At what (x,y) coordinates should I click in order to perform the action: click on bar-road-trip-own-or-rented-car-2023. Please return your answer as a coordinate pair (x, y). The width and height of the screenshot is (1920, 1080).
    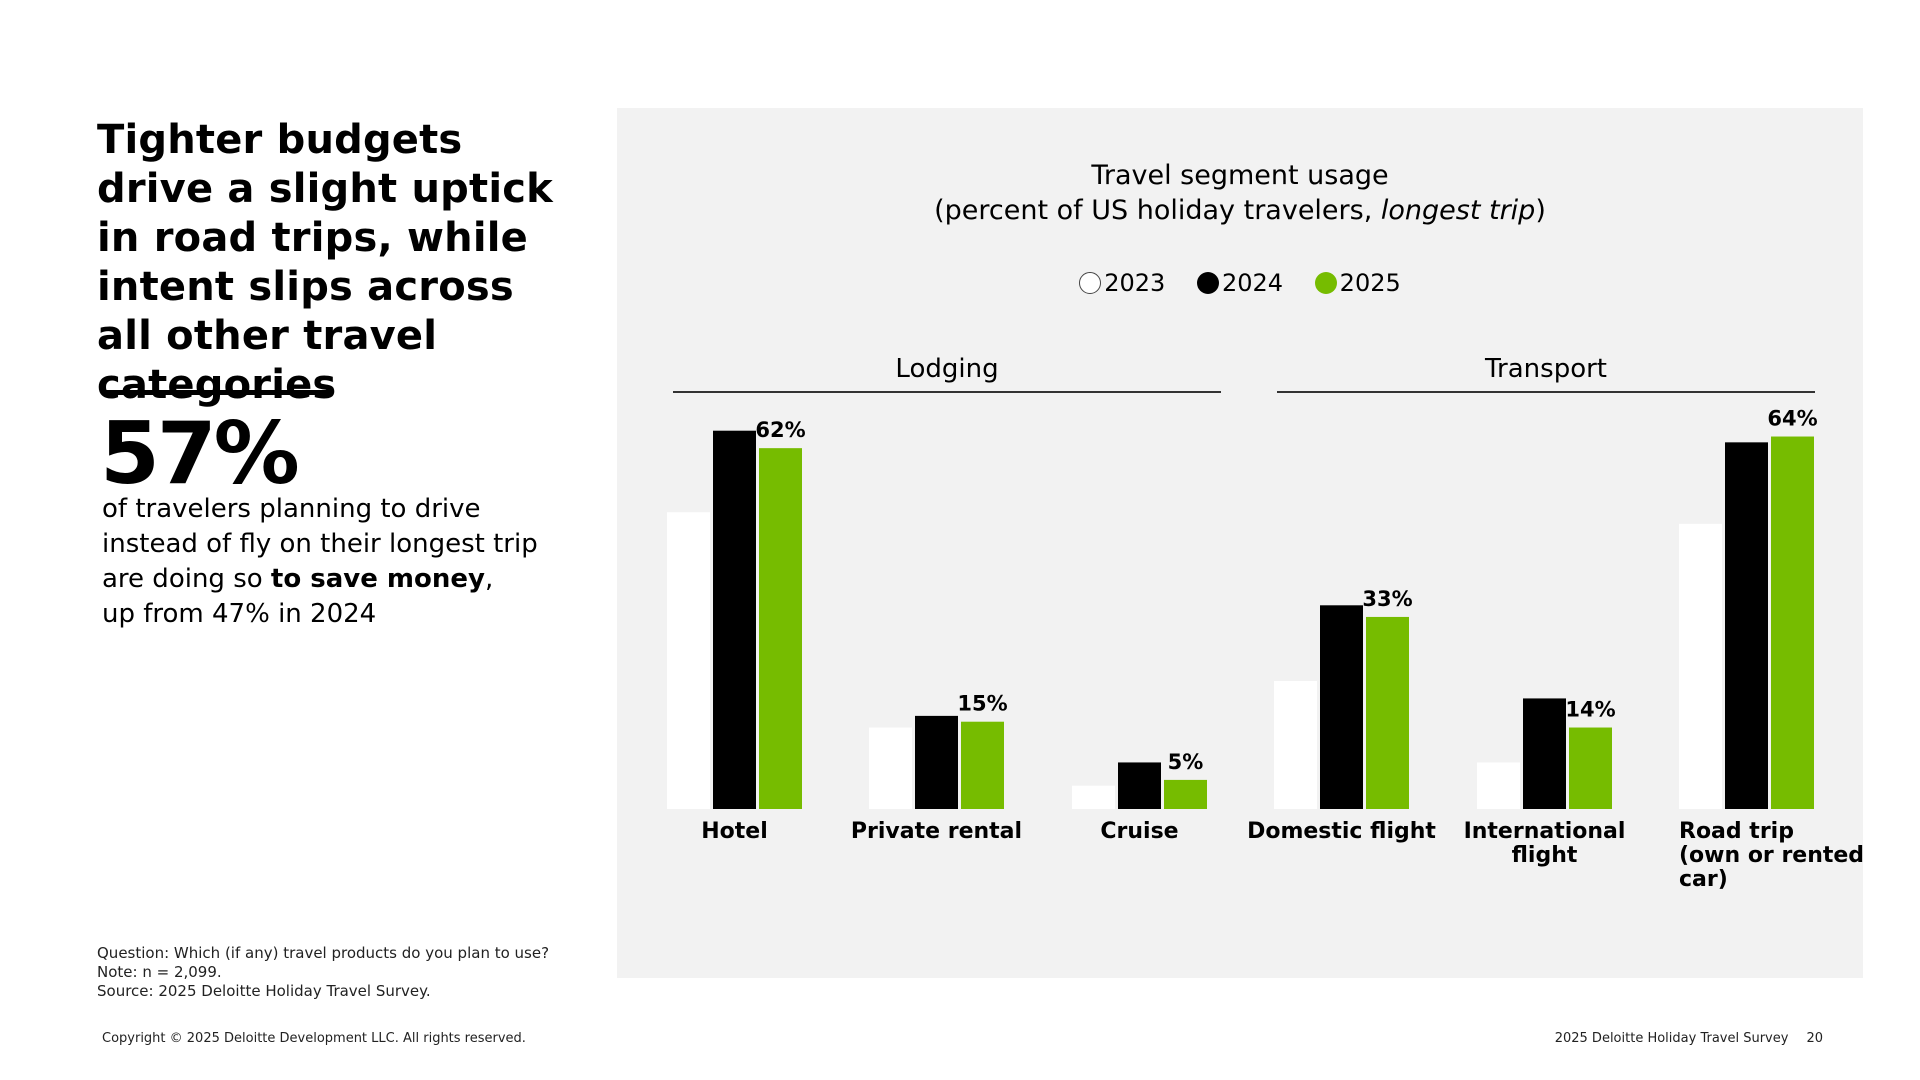
    Looking at the image, I should click on (1700, 666).